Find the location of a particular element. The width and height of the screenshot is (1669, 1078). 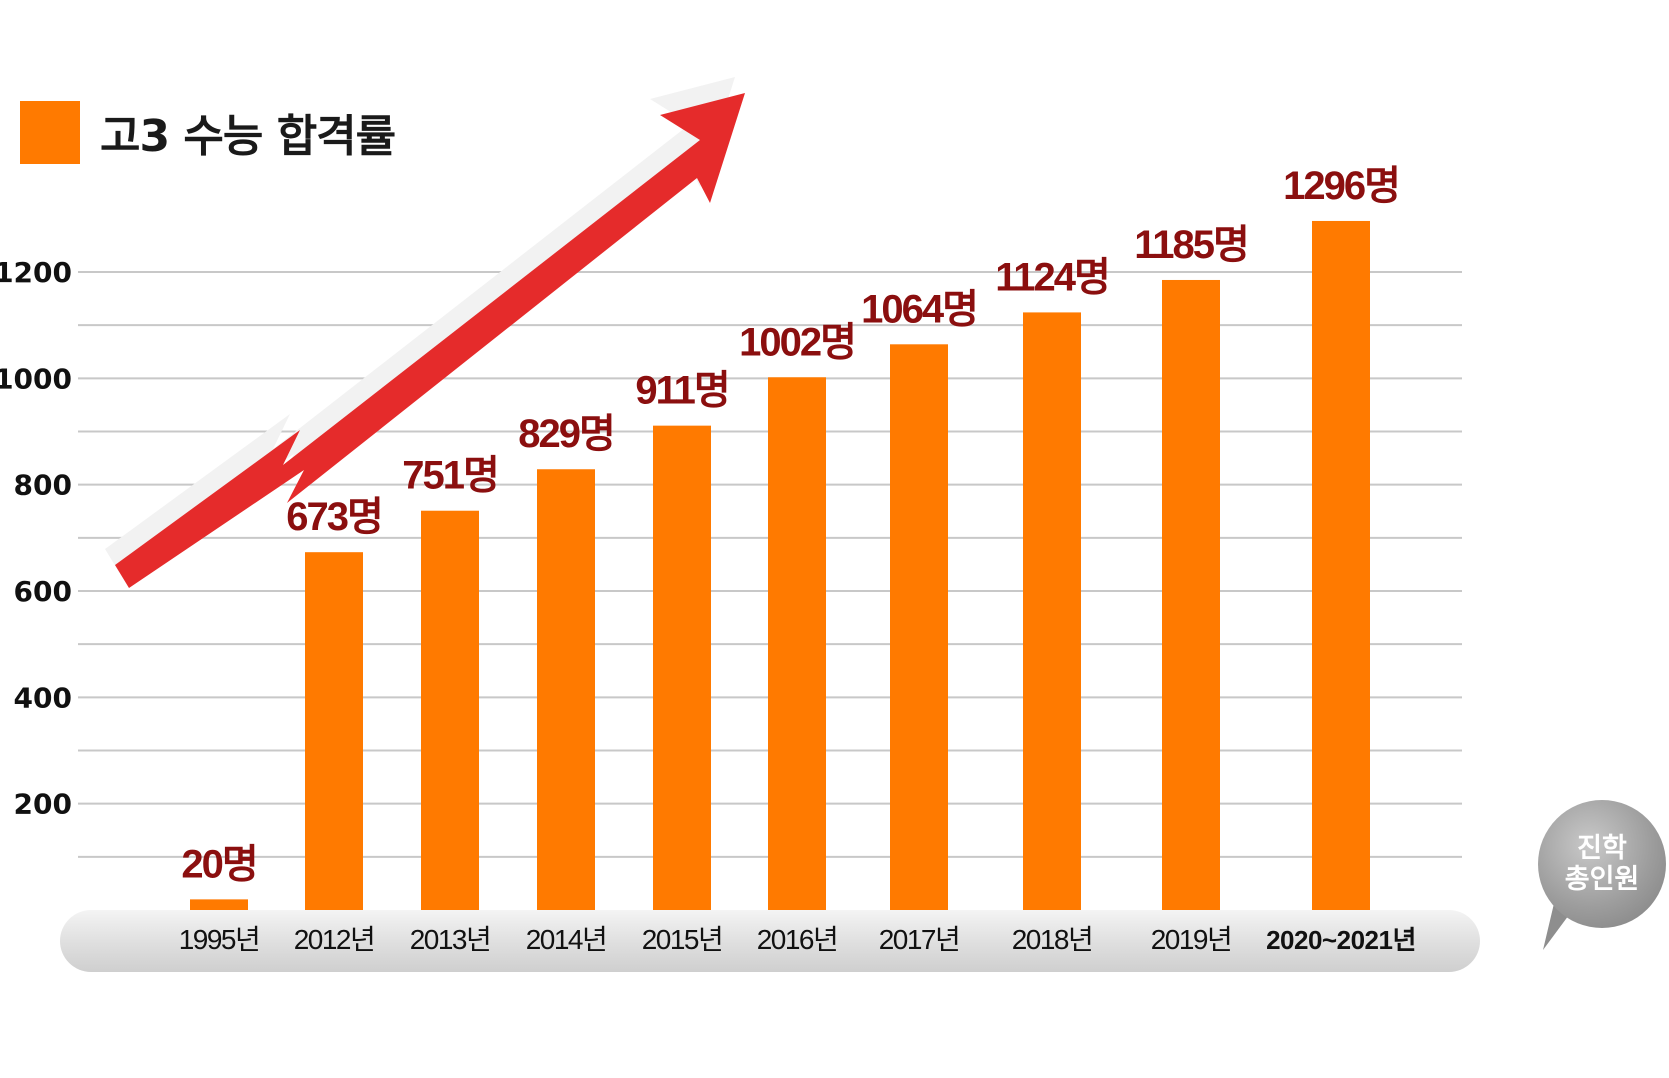

value-label: 829명 is located at coordinates (566, 434).